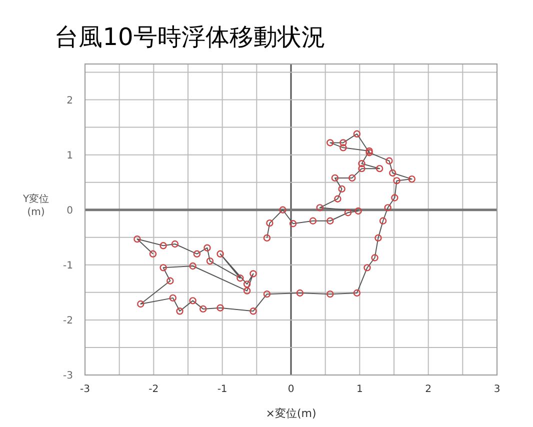 The height and width of the screenshot is (427, 533). I want to click on y-tick-label: -3, so click(68, 376).